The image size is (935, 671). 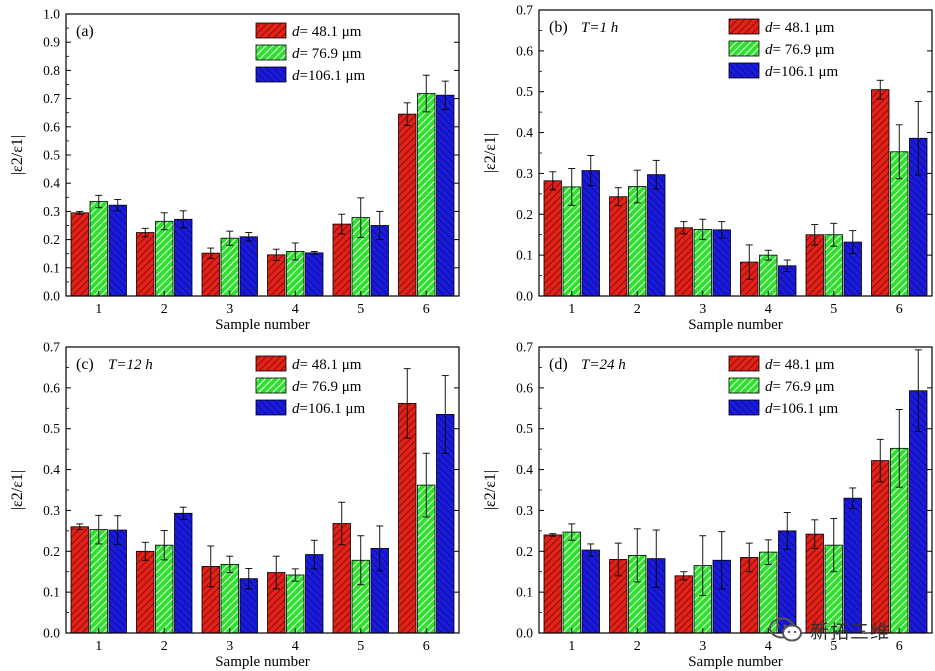 I want to click on legend-label-d1: d= 48.1 μm, so click(x=327, y=365).